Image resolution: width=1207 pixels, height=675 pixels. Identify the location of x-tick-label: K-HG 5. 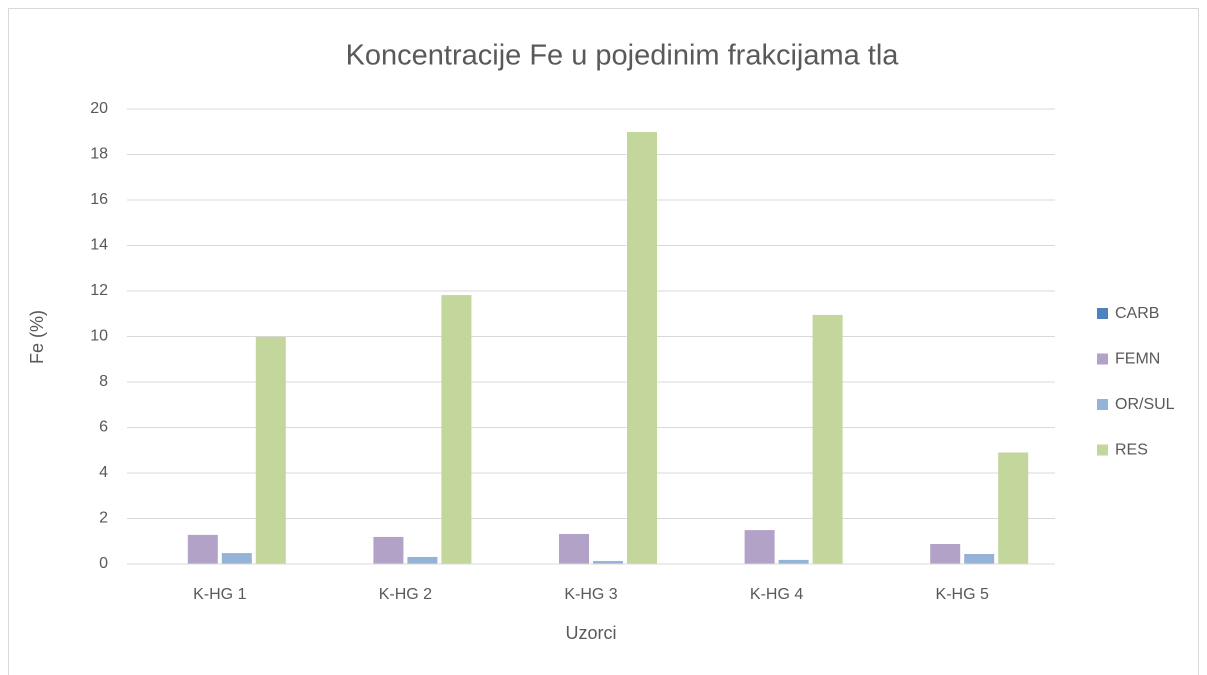
(962, 594).